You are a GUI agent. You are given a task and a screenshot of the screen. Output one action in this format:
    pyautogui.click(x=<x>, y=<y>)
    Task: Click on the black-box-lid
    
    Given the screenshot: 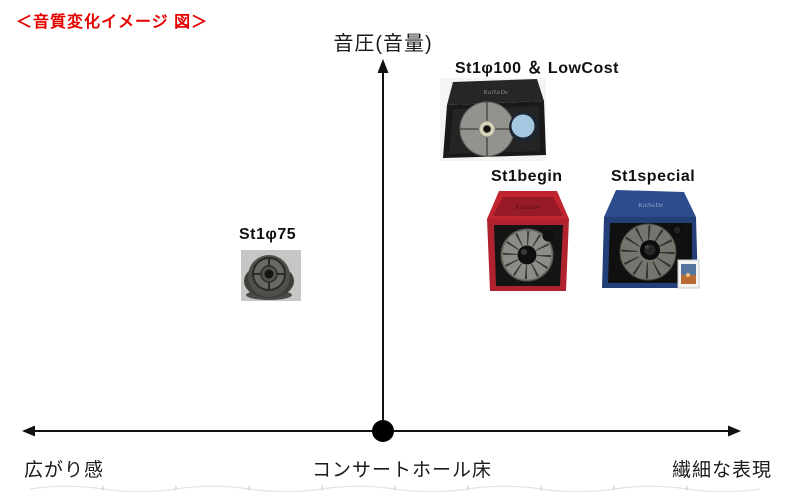 What is the action you would take?
    pyautogui.click(x=495, y=92)
    